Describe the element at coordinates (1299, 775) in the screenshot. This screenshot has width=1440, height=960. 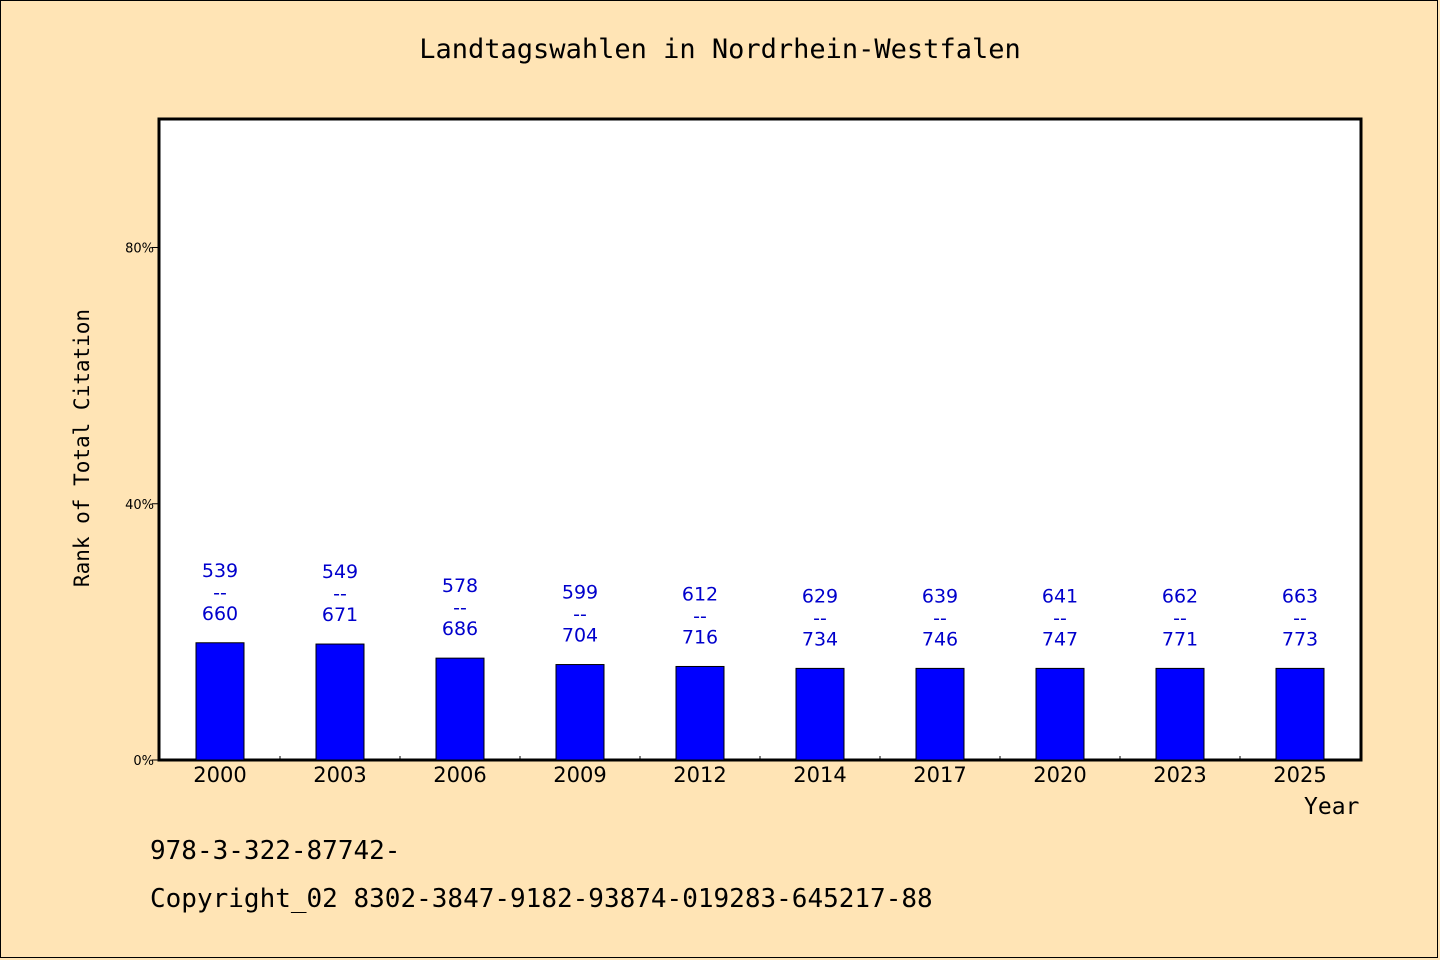
I see `x-tick-label: 2025` at that location.